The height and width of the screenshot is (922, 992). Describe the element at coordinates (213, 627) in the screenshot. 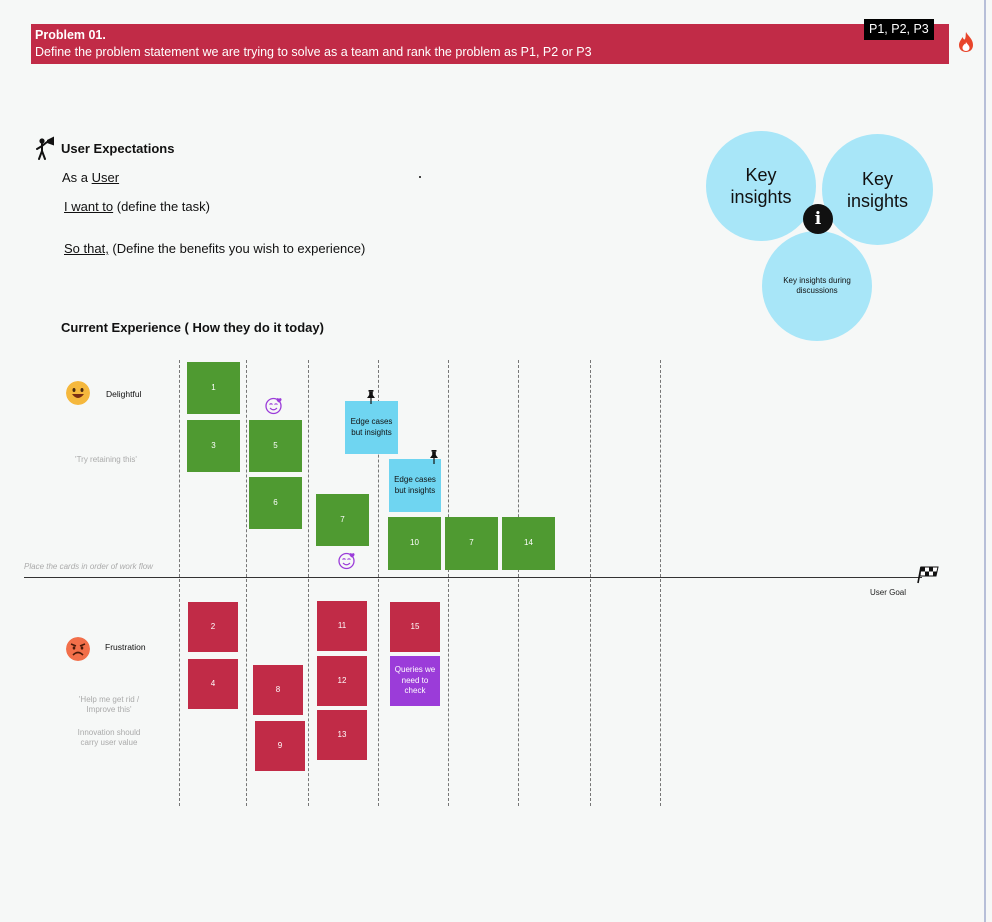

I see `red-card: 2` at that location.